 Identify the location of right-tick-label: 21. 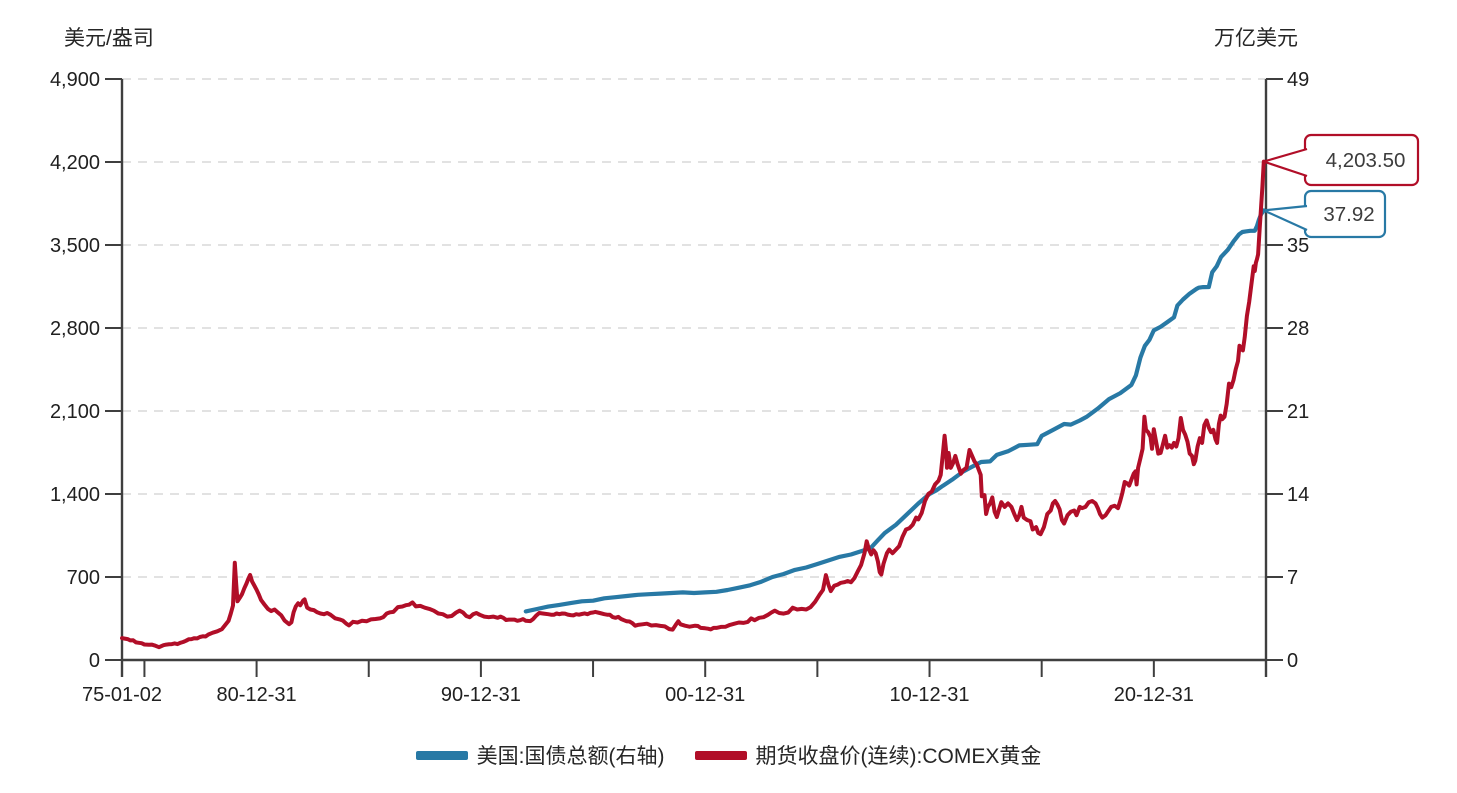
(1298, 412).